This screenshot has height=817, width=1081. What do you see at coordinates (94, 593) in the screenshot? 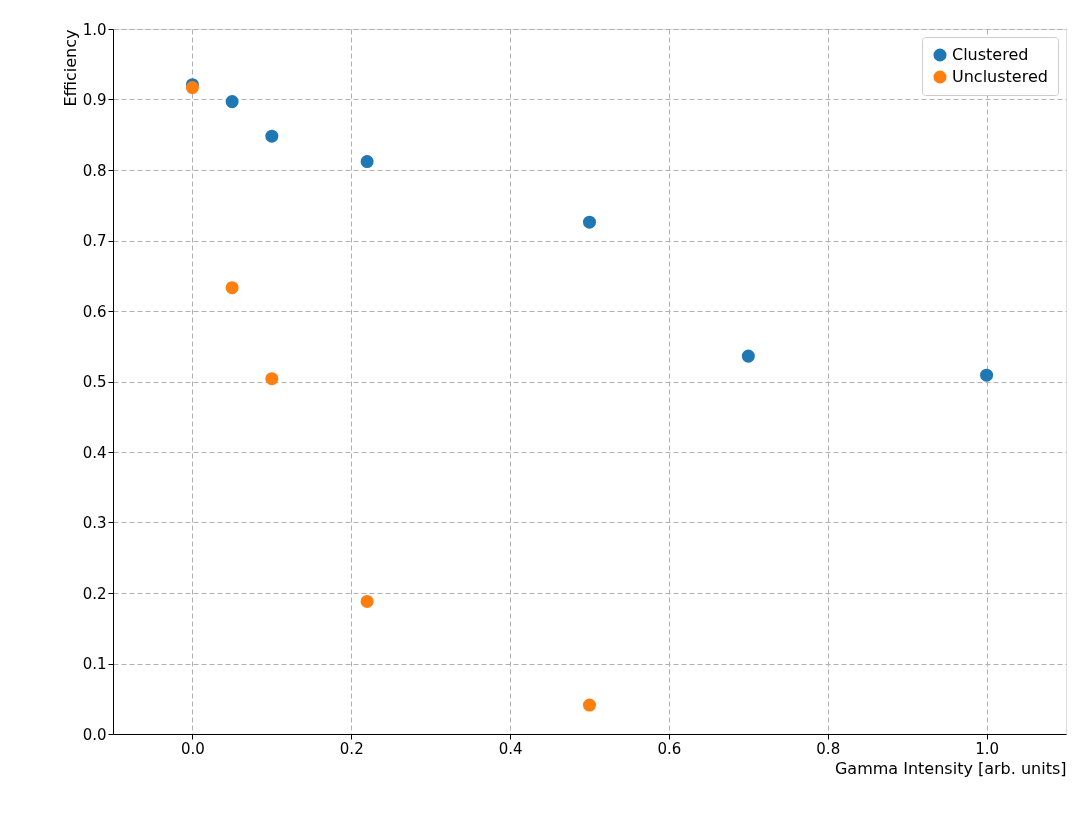
I see `y-tick-label: 0.2` at bounding box center [94, 593].